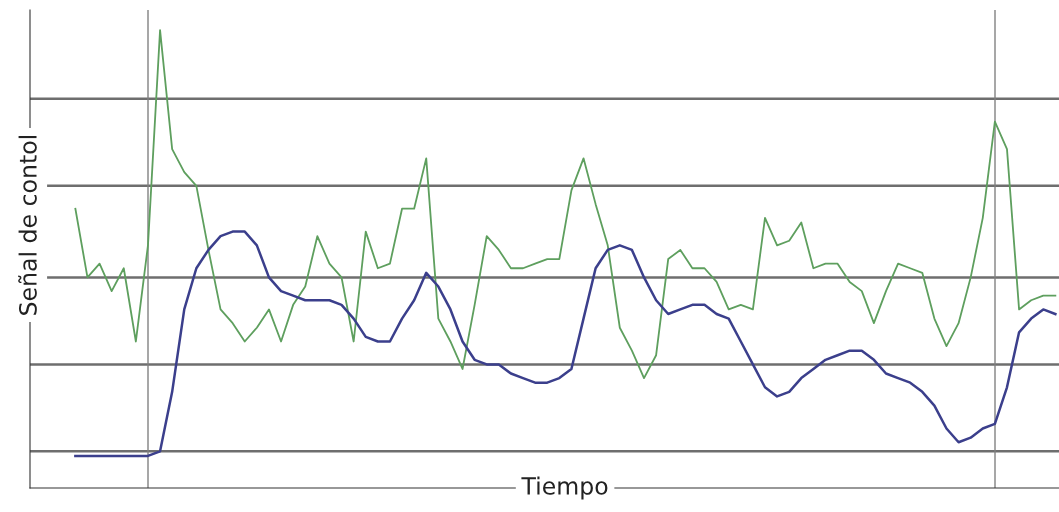  What do you see at coordinates (564, 488) in the screenshot?
I see `x-axis-title: Tiempo` at bounding box center [564, 488].